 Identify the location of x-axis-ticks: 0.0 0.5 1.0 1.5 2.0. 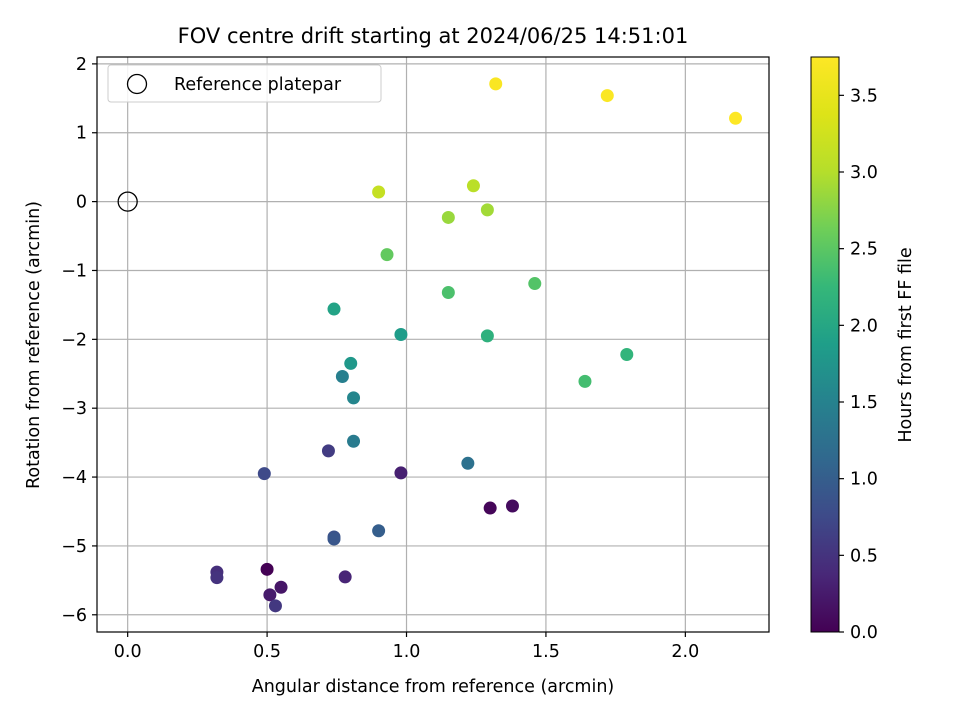
(406, 647).